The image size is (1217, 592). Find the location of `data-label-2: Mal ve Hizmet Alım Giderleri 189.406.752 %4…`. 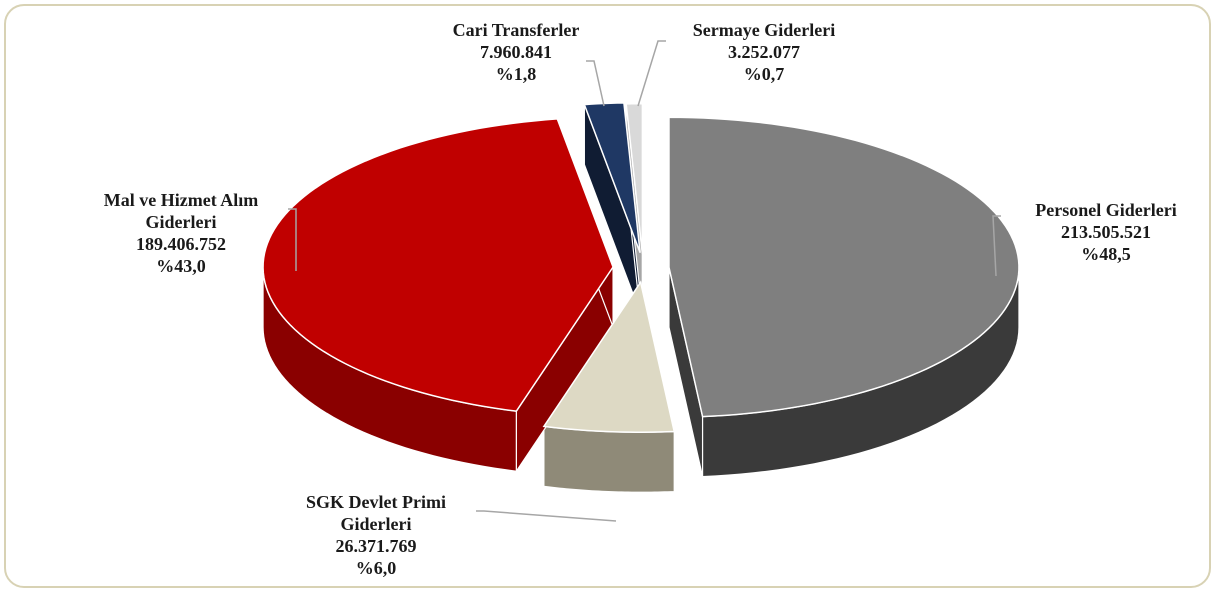

data-label-2: Mal ve Hizmet Alım Giderleri 189.406.752 %4… is located at coordinates (181, 233).